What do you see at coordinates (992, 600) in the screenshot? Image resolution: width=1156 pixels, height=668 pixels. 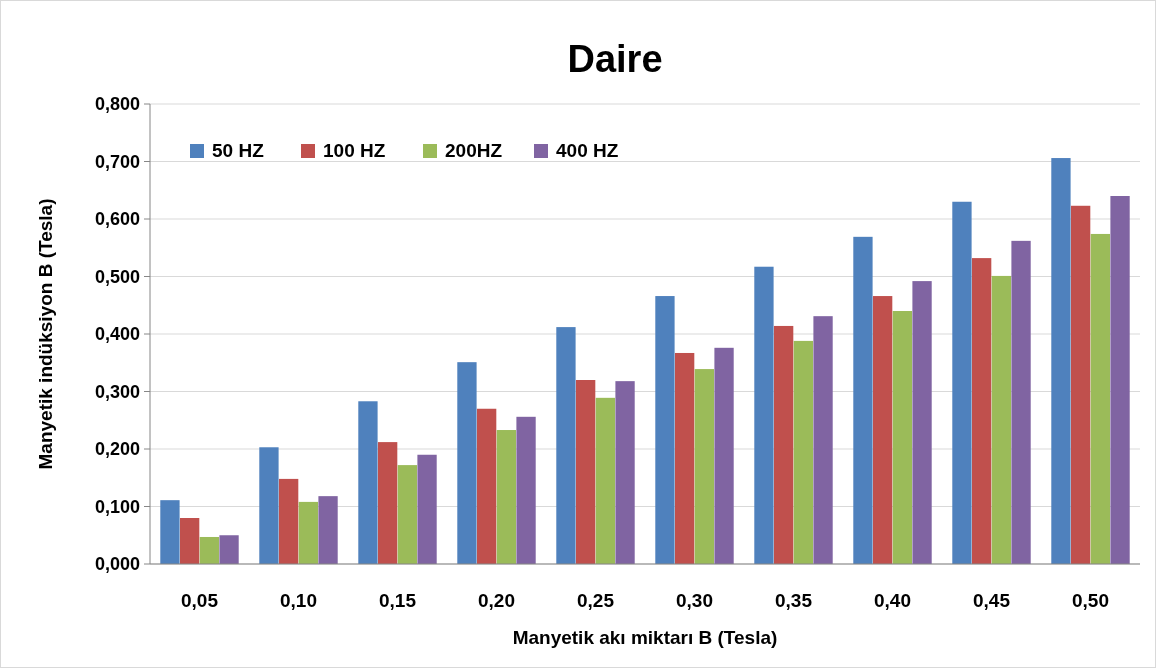 I see `x-tick-label: 0,45` at bounding box center [992, 600].